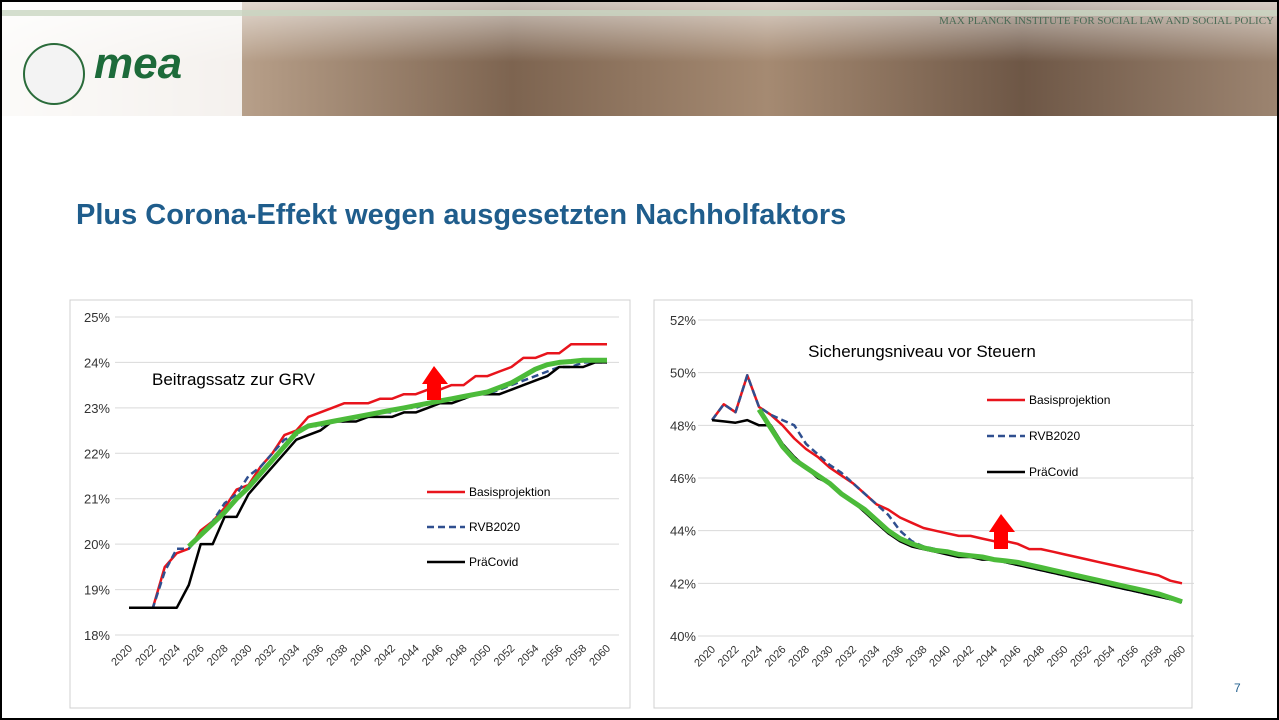 The image size is (1279, 720). What do you see at coordinates (683, 320) in the screenshot?
I see `y-tick-label: 52%` at bounding box center [683, 320].